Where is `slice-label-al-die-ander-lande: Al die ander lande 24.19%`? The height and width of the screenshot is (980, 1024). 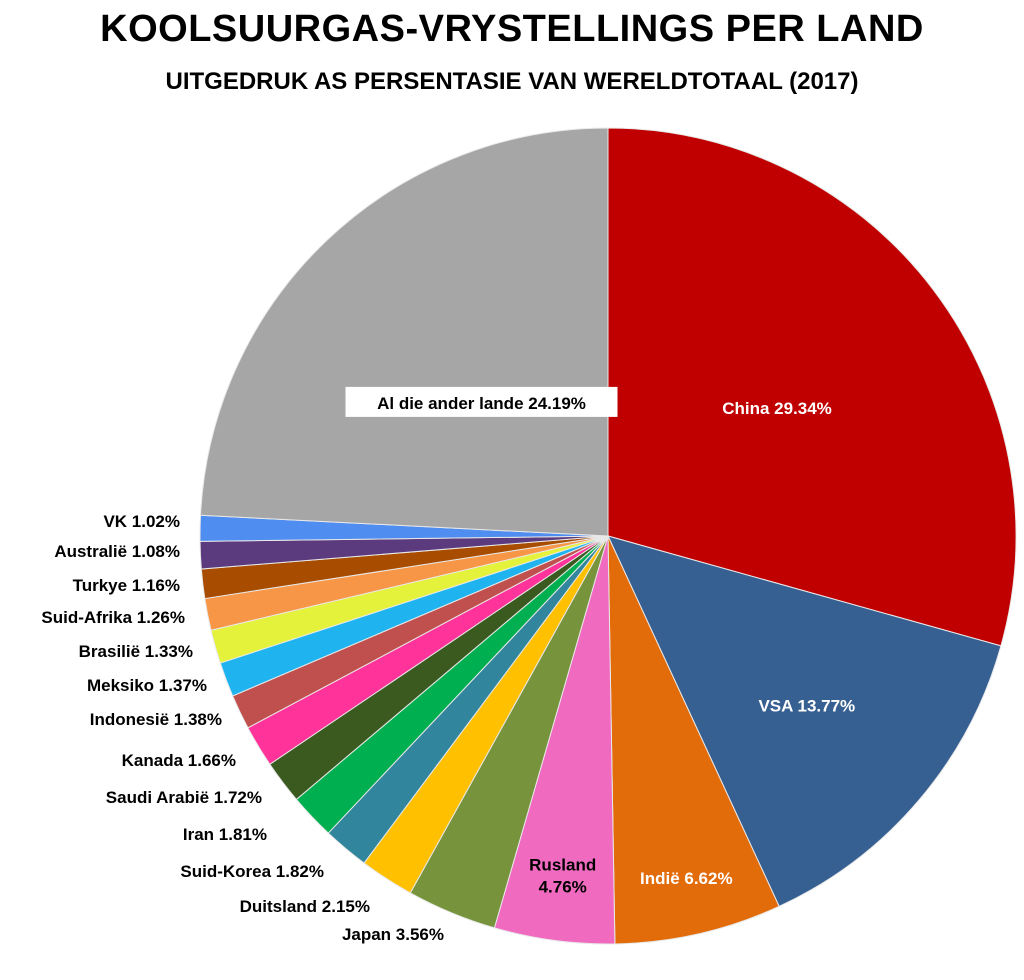 slice-label-al-die-ander-lande: Al die ander lande 24.19% is located at coordinates (481, 401).